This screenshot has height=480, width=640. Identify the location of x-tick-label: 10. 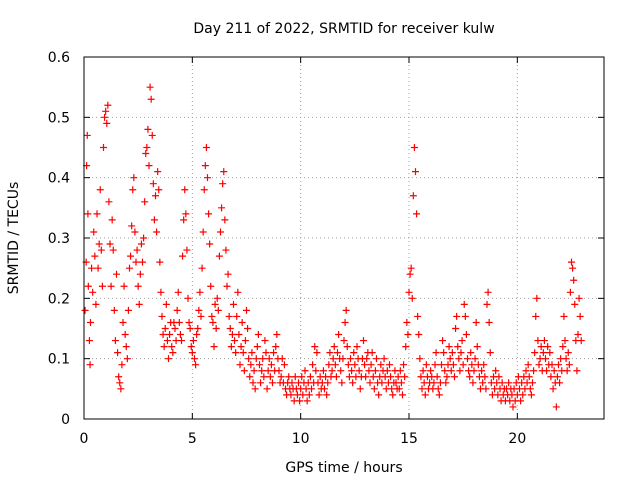
(301, 439).